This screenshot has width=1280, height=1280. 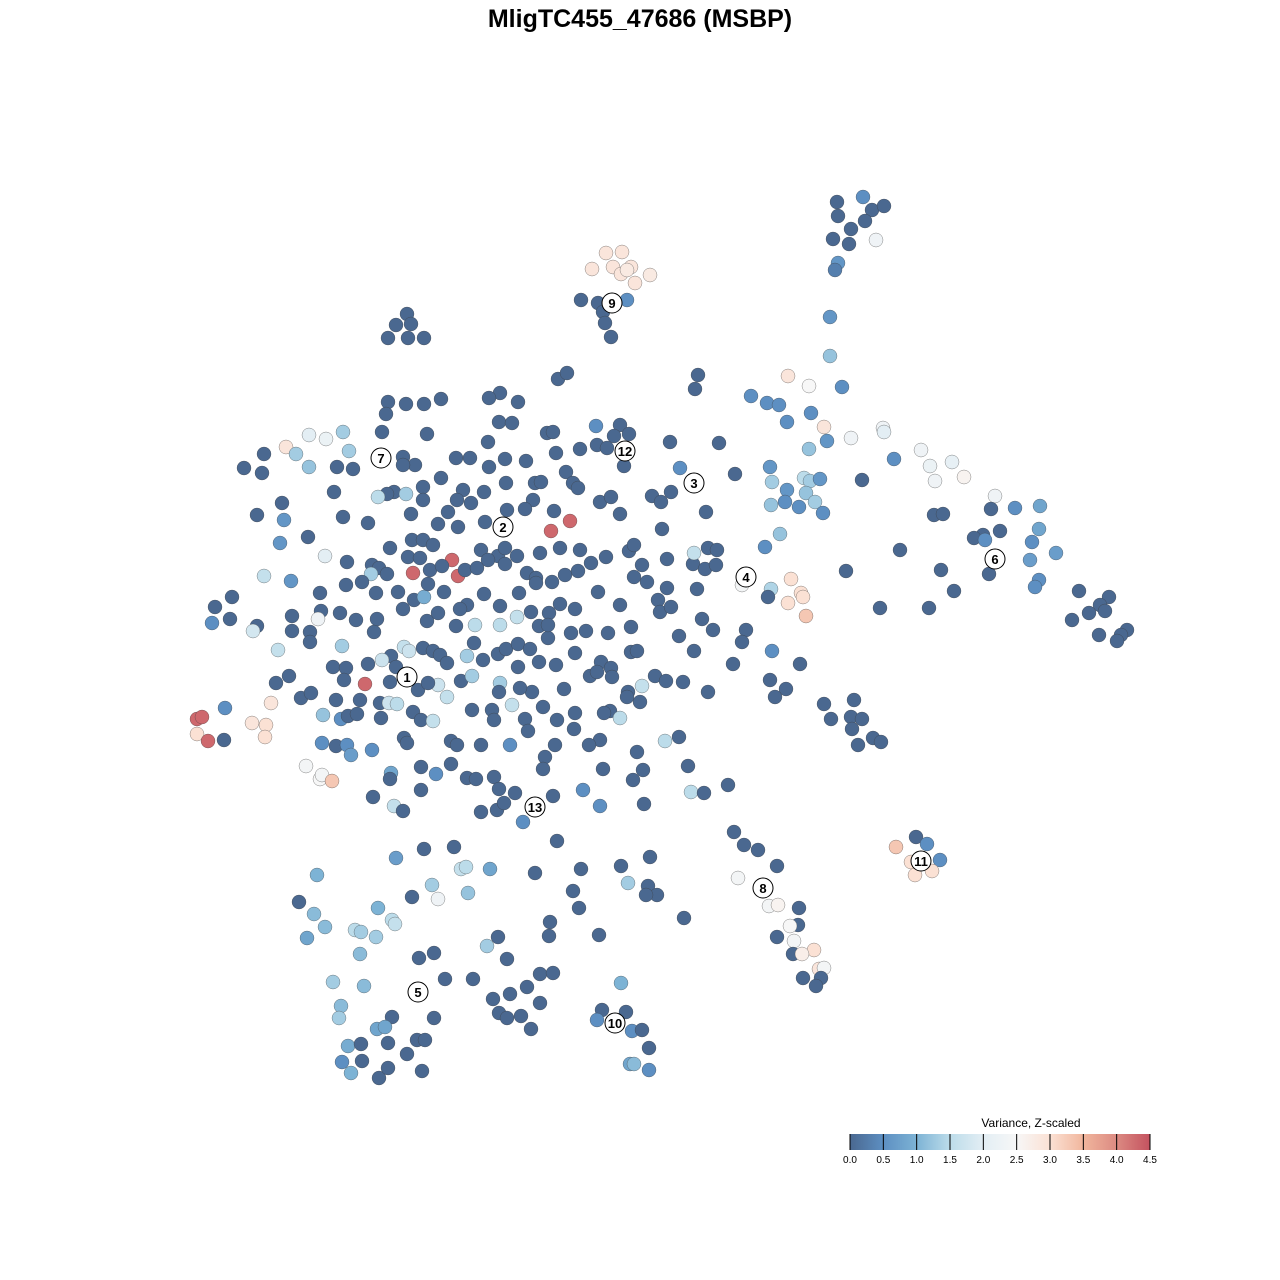 What do you see at coordinates (611, 303) in the screenshot?
I see `cluster-label-text: 9` at bounding box center [611, 303].